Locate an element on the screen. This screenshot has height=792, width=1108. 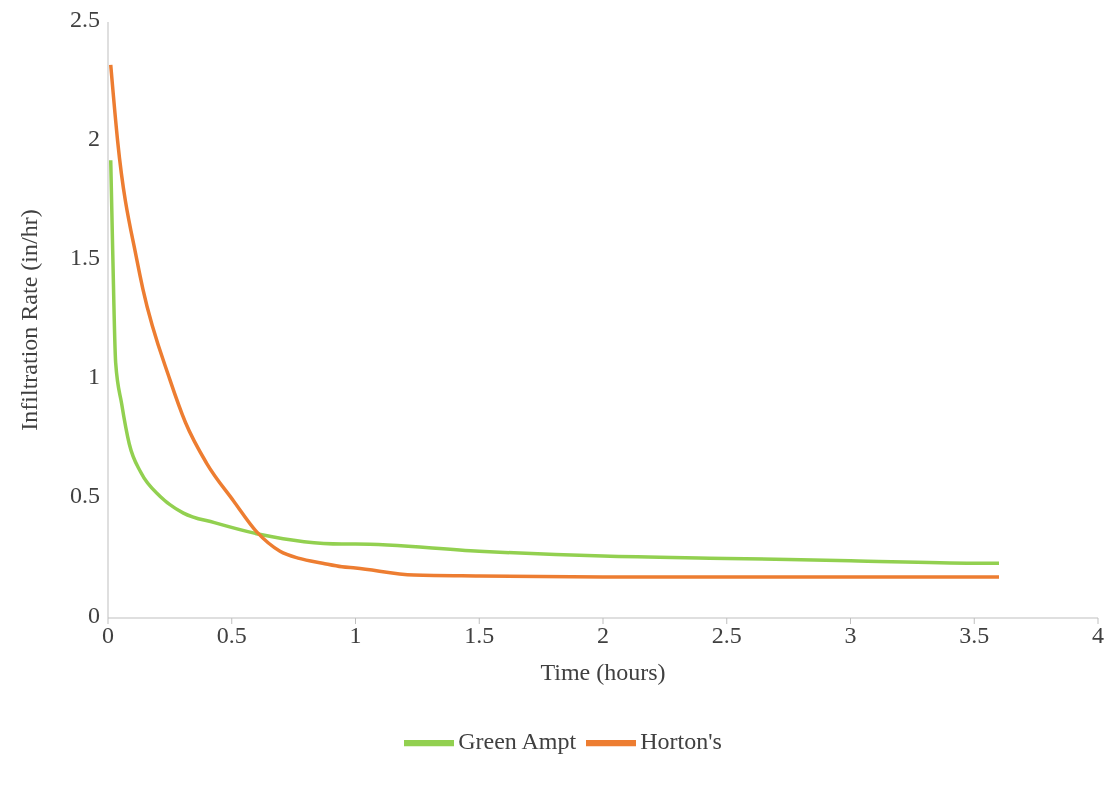
x-tick-label: 3.5 is located at coordinates (974, 635).